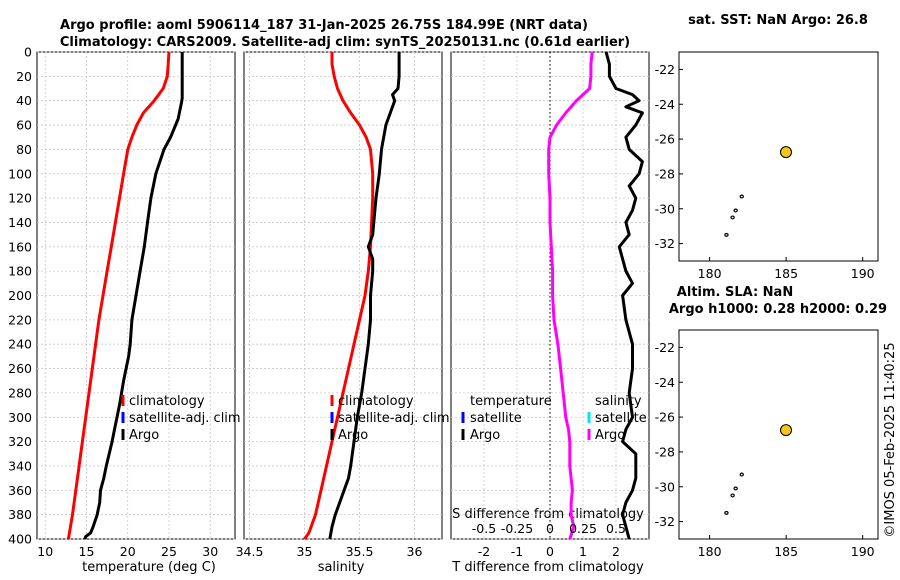  What do you see at coordinates (24, 100) in the screenshot?
I see `y-tick-label: 40` at bounding box center [24, 100].